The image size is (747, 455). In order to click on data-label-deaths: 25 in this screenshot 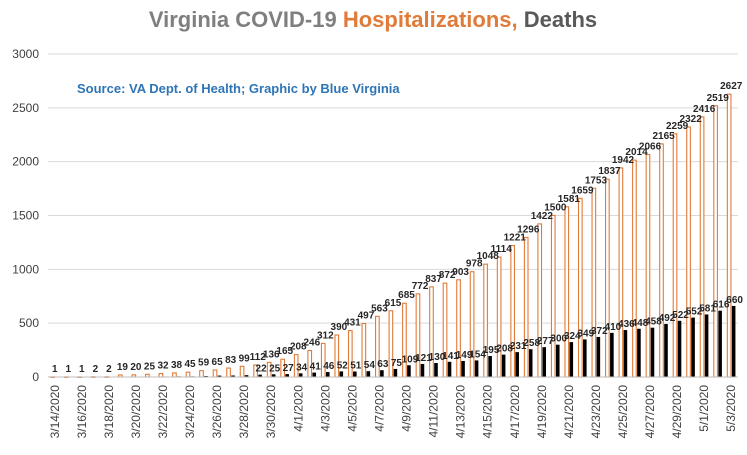, I will do `click(275, 368)`.